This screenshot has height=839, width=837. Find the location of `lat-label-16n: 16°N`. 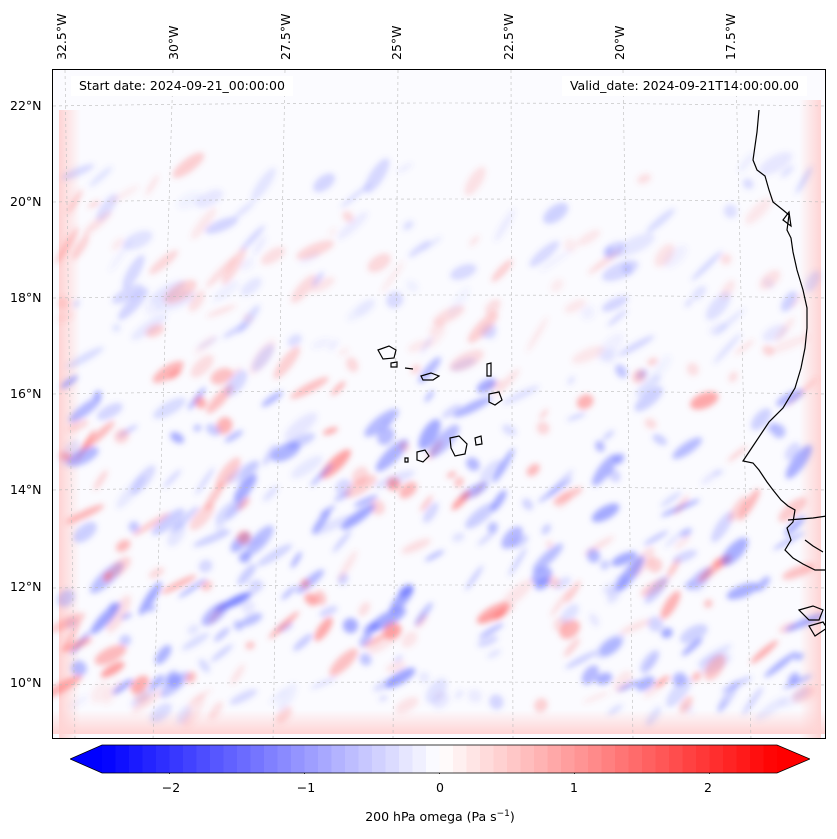

lat-label-16n: 16°N is located at coordinates (26, 393).